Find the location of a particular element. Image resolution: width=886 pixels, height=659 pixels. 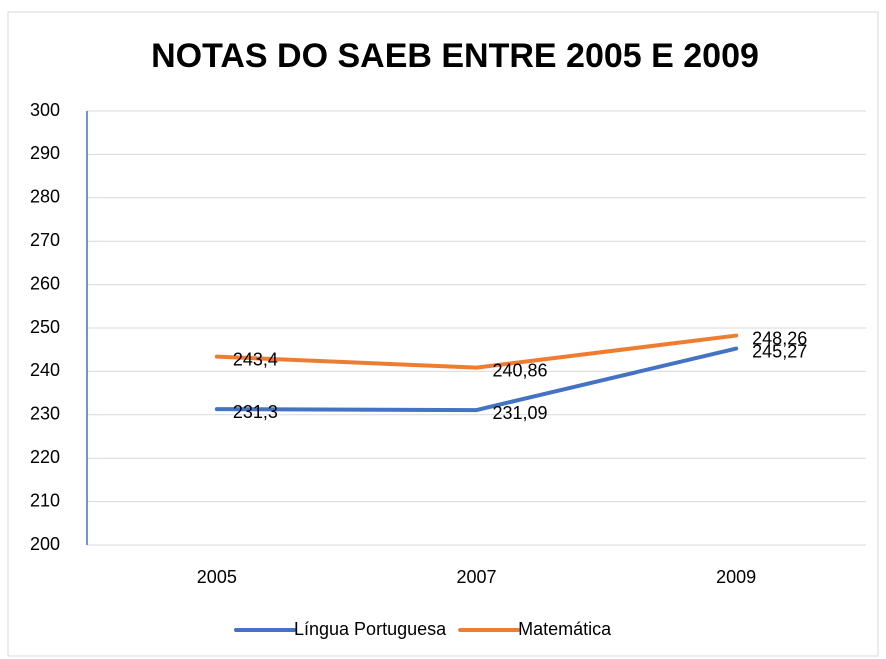

y-tick-label: 230 is located at coordinates (45, 414).